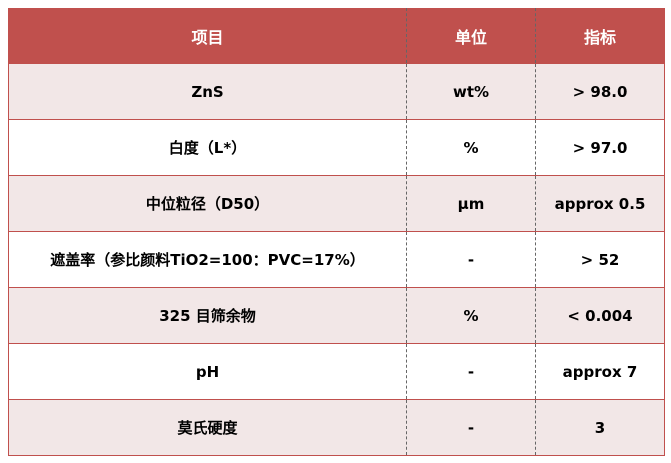  I want to click on table-row: 325 目筛余物% < 0.004, so click(336, 315).